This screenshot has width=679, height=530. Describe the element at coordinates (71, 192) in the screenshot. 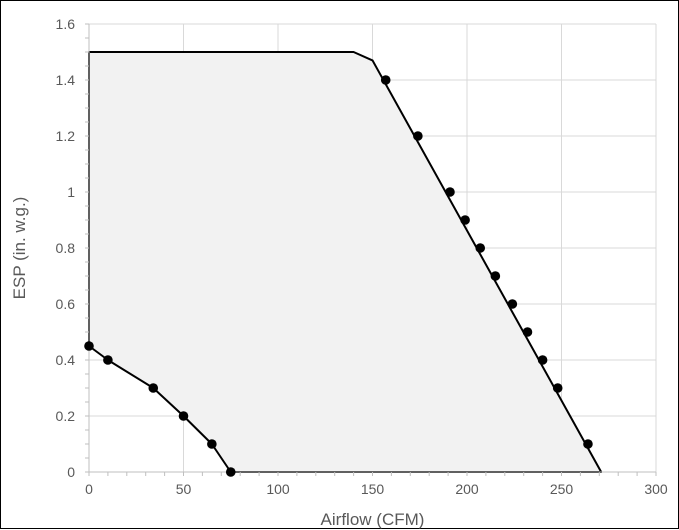

I see `y-tick-label: 1` at that location.